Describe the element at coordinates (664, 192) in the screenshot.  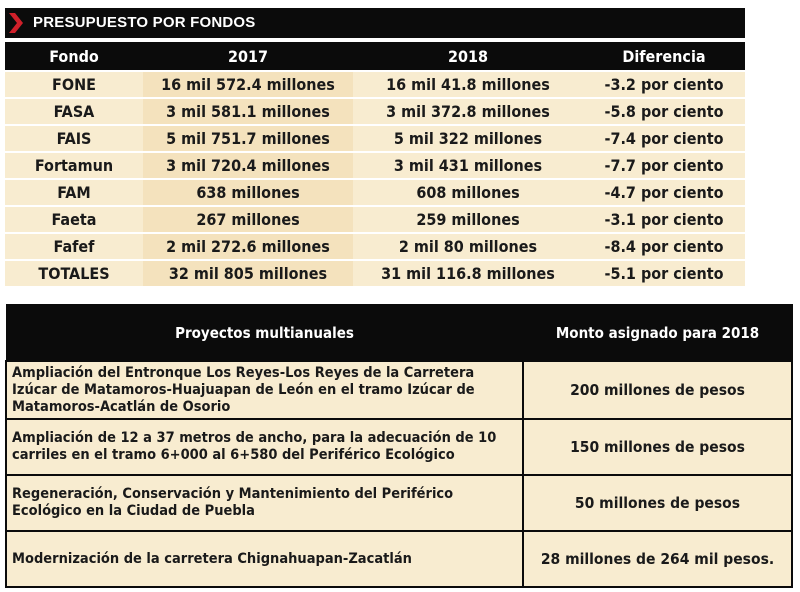
I see `difference: -4.7 por ciento` at that location.